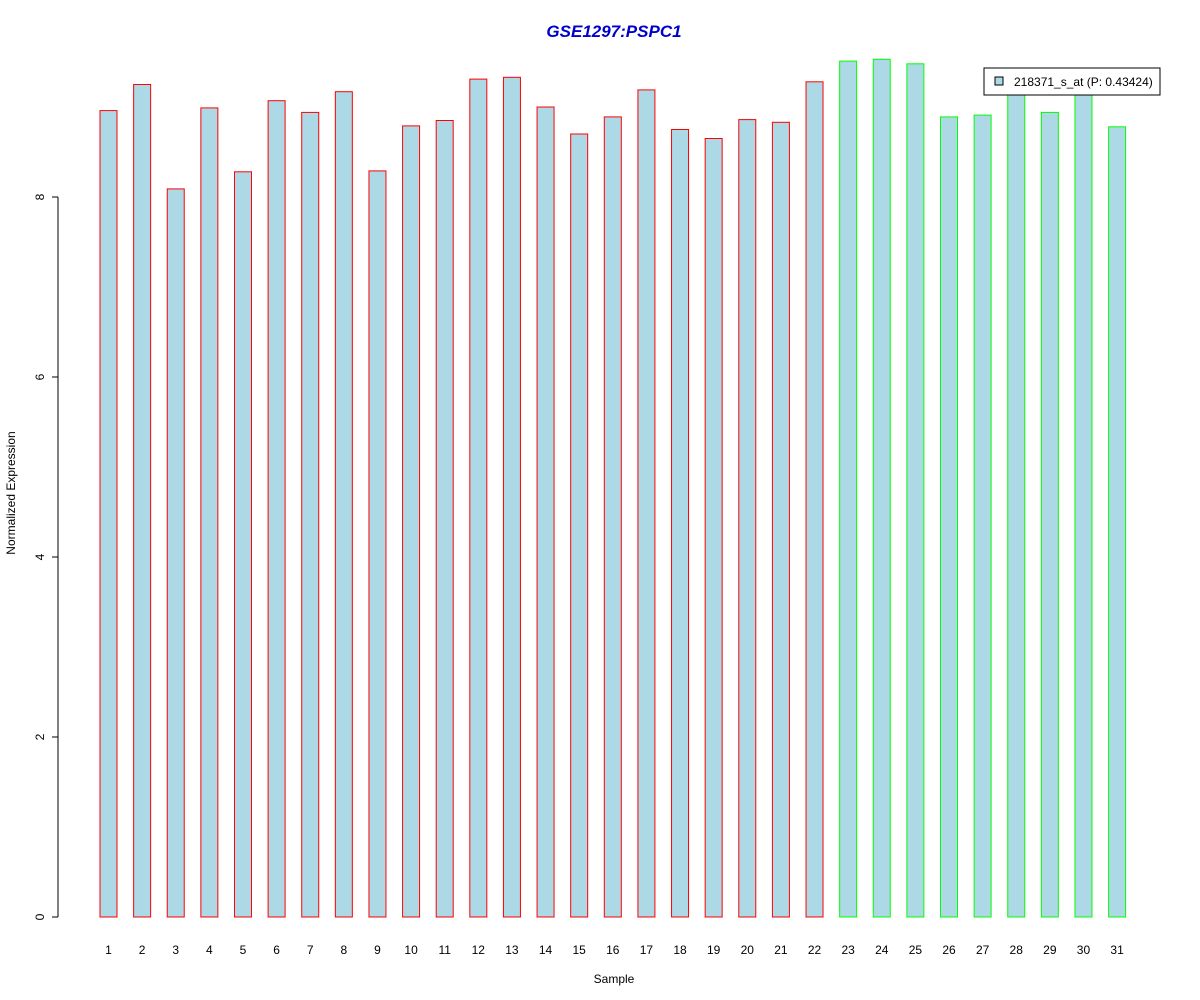 Image resolution: width=1200 pixels, height=1000 pixels. Describe the element at coordinates (680, 950) in the screenshot. I see `x-tick-label: 18` at that location.